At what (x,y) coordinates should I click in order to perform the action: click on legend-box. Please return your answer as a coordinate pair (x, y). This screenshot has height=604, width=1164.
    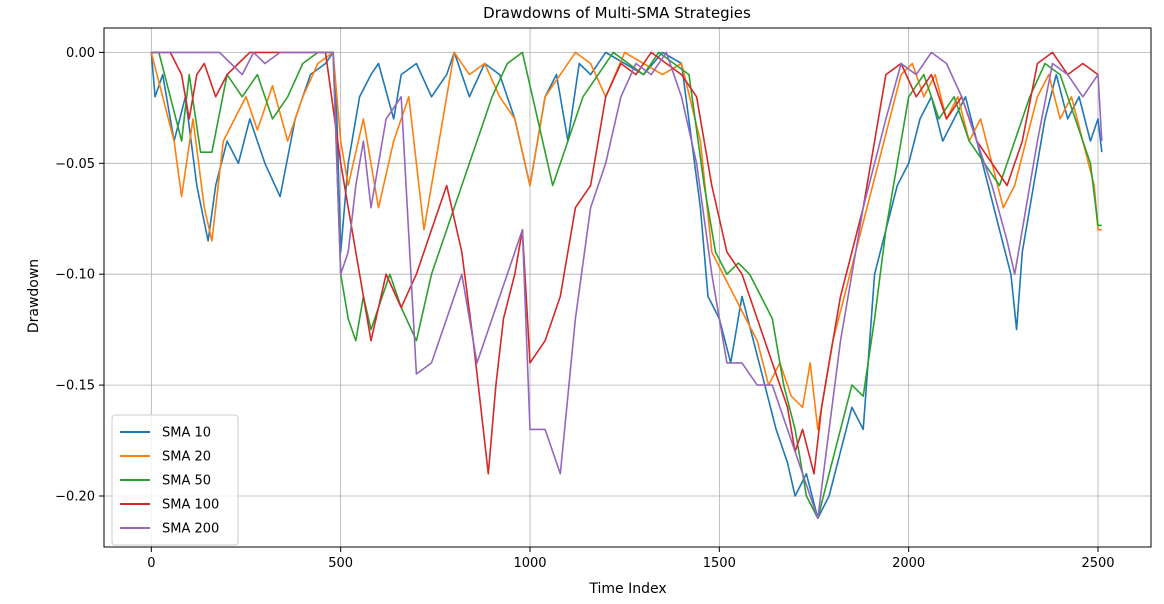
    Looking at the image, I should click on (175, 480).